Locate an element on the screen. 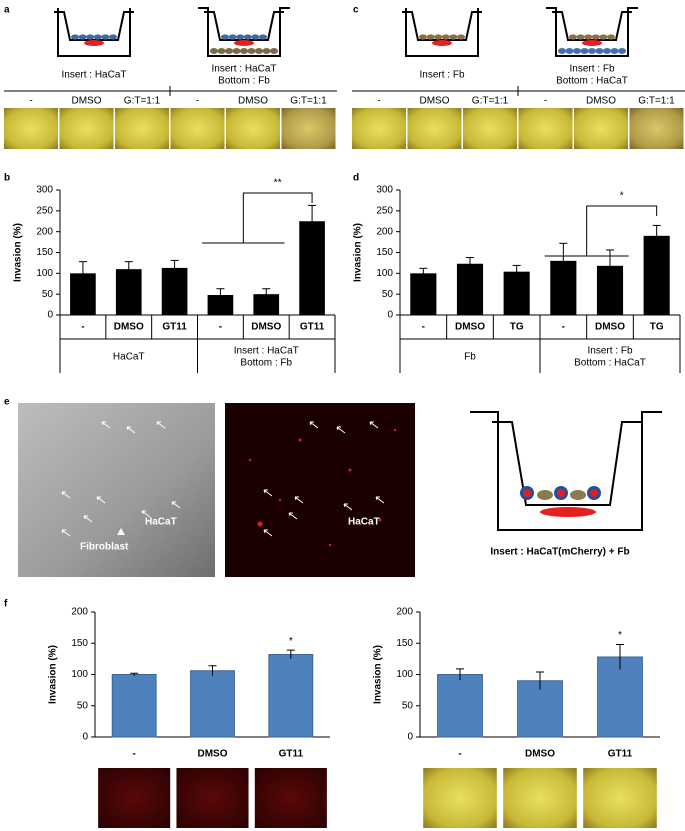 This screenshot has width=685, height=831. panel-label: e is located at coordinates (7, 402).